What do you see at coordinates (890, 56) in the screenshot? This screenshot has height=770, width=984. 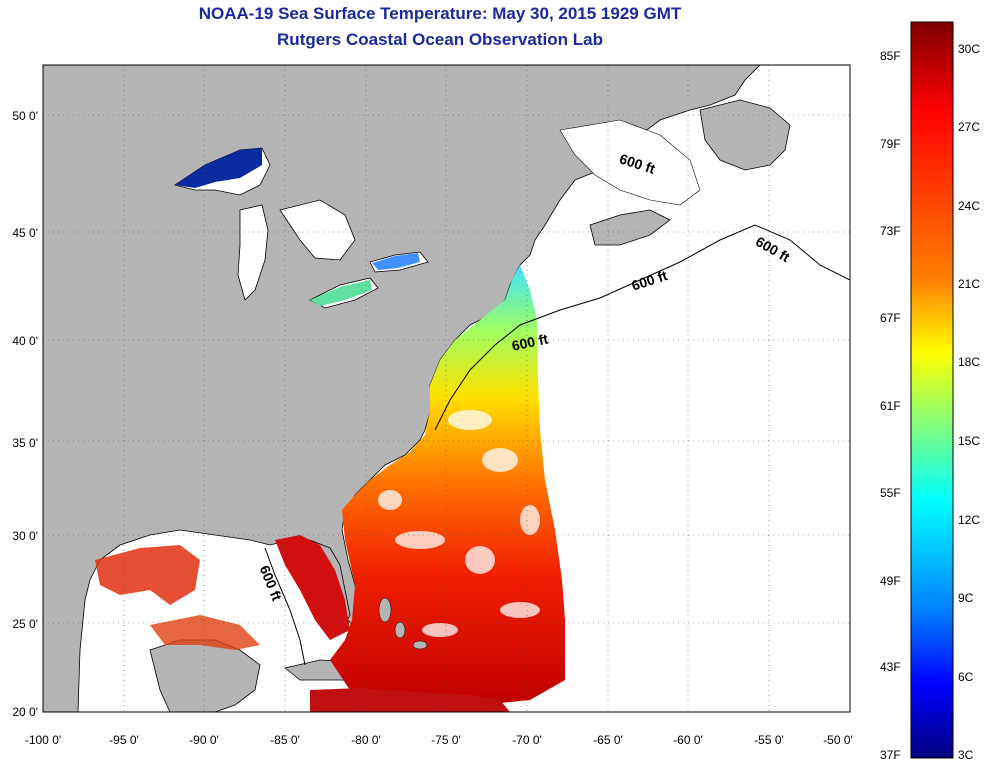 I see `colorbar-f-label: 85F` at bounding box center [890, 56].